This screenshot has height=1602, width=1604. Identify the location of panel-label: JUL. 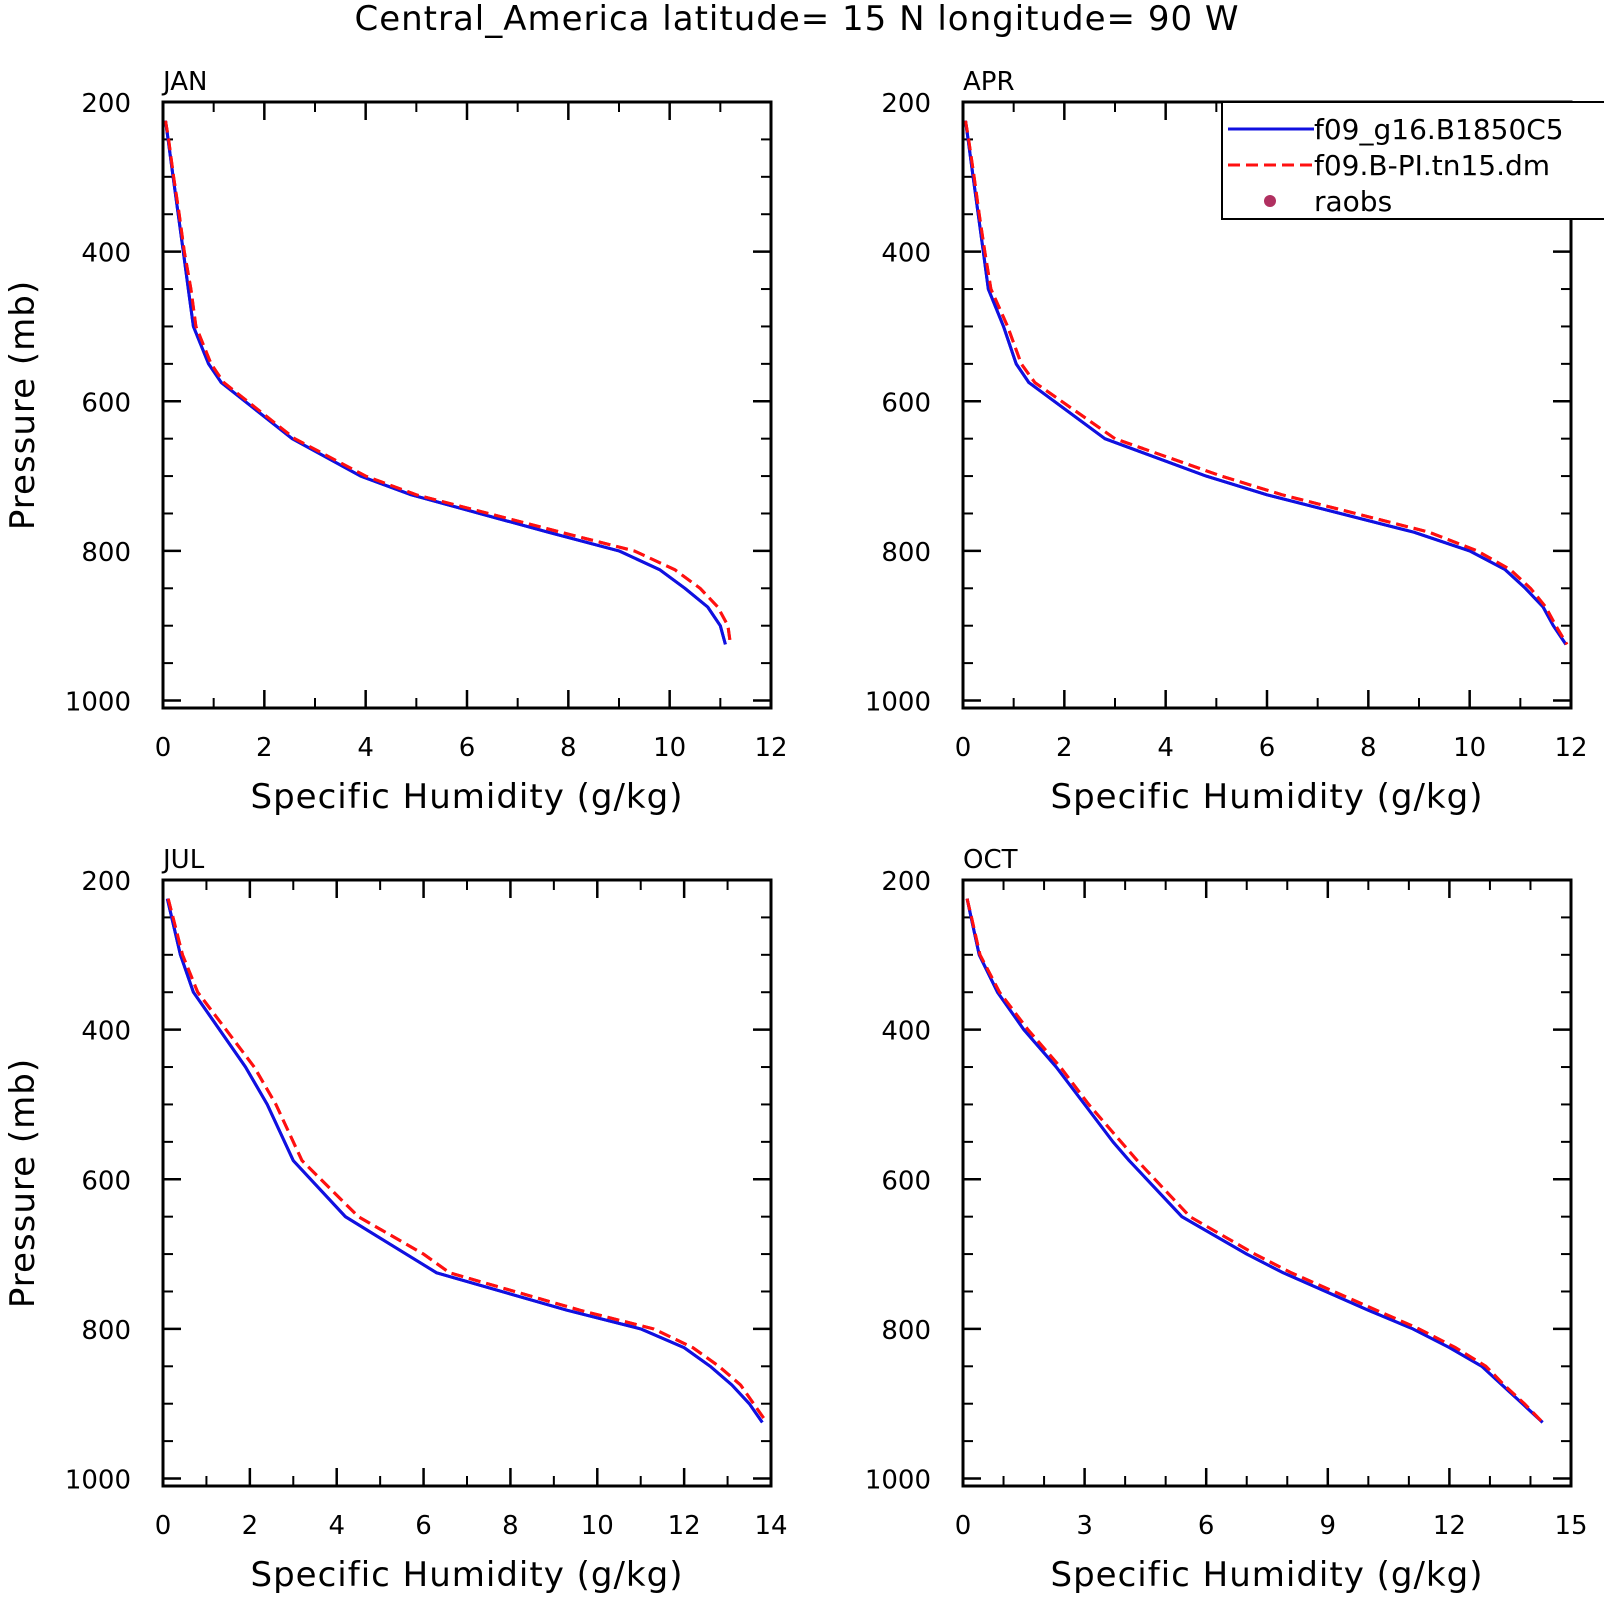
(183, 860).